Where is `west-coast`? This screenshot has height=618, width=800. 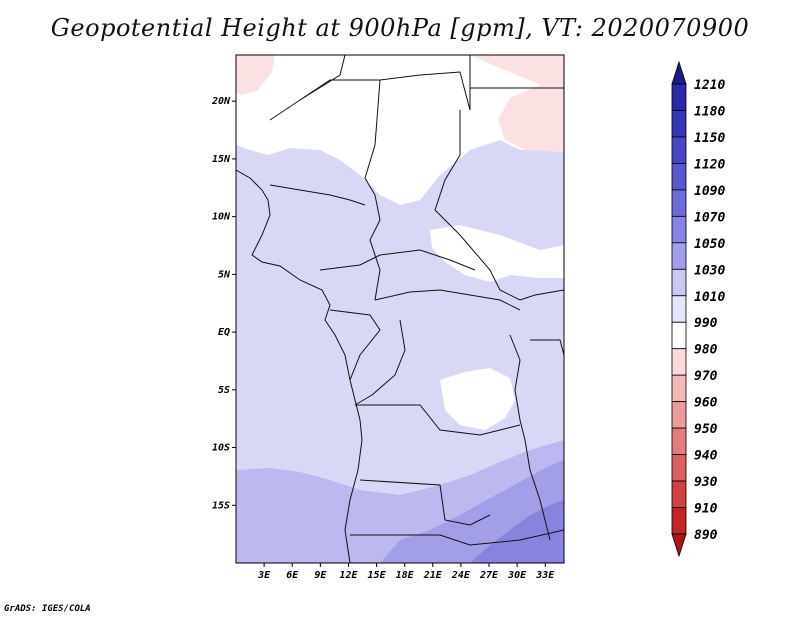 west-coast is located at coordinates (299, 366).